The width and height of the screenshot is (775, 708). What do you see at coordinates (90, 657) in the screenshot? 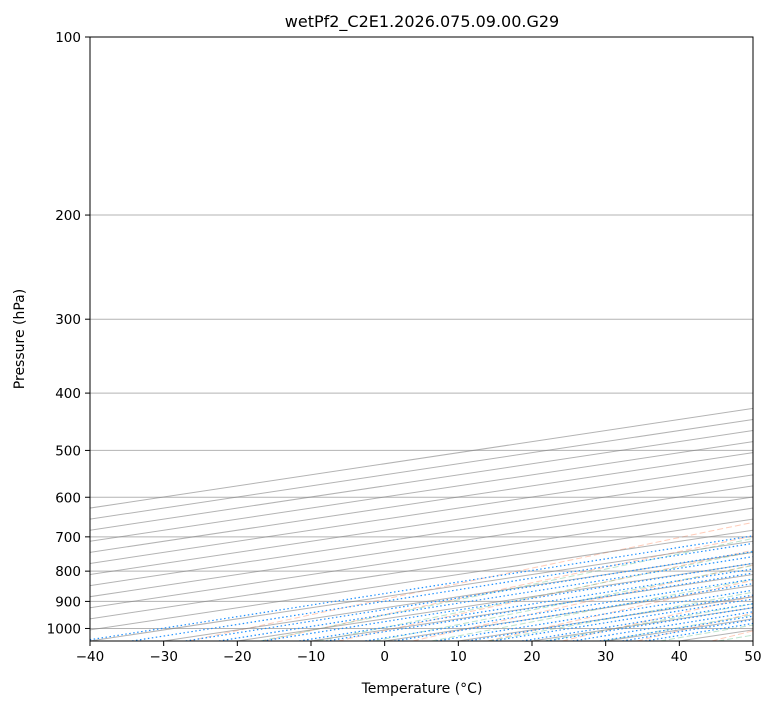
I see `x-tick-label: −40` at bounding box center [90, 657].